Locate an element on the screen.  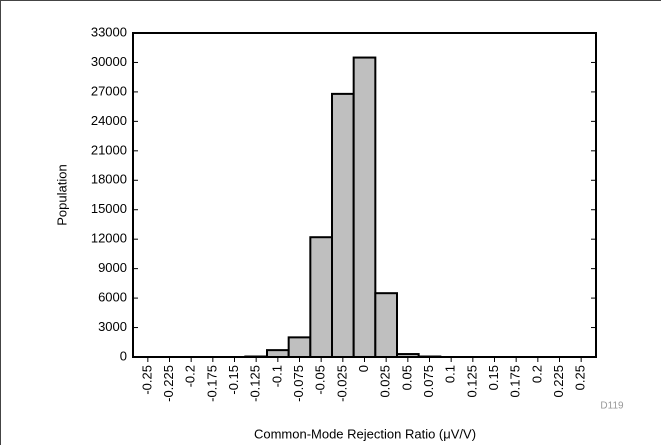
y-tick-label: 6000 is located at coordinates (112, 297).